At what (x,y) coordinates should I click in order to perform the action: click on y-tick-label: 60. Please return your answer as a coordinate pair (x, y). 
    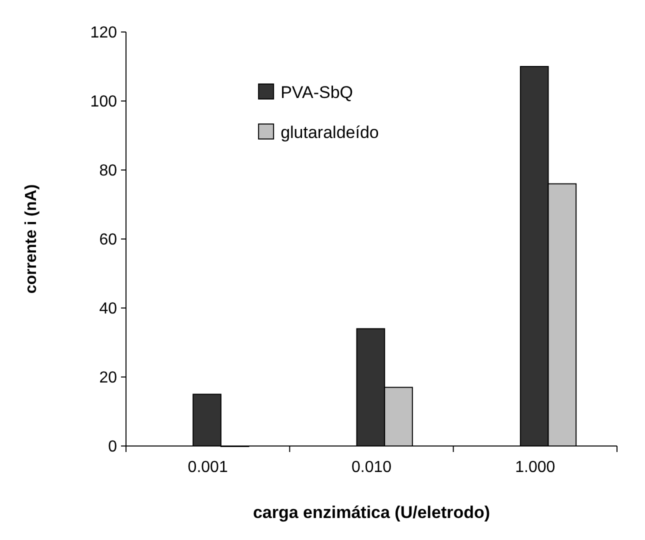
    Looking at the image, I should click on (108, 240).